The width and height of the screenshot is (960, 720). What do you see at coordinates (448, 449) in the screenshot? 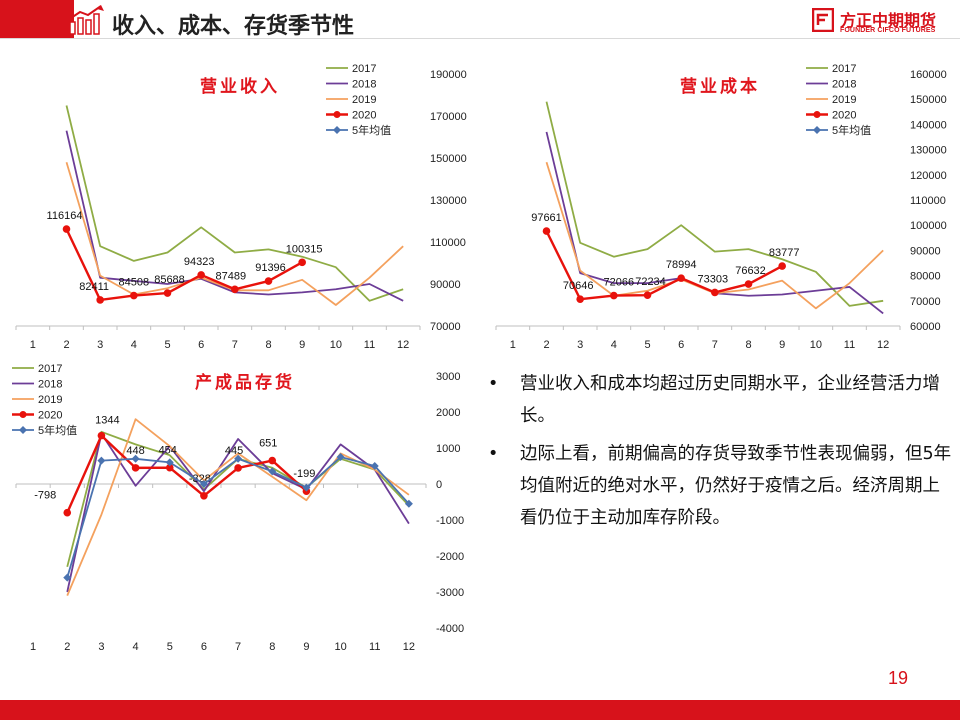
I see `y-axis-tick-label: 1000` at bounding box center [448, 449].